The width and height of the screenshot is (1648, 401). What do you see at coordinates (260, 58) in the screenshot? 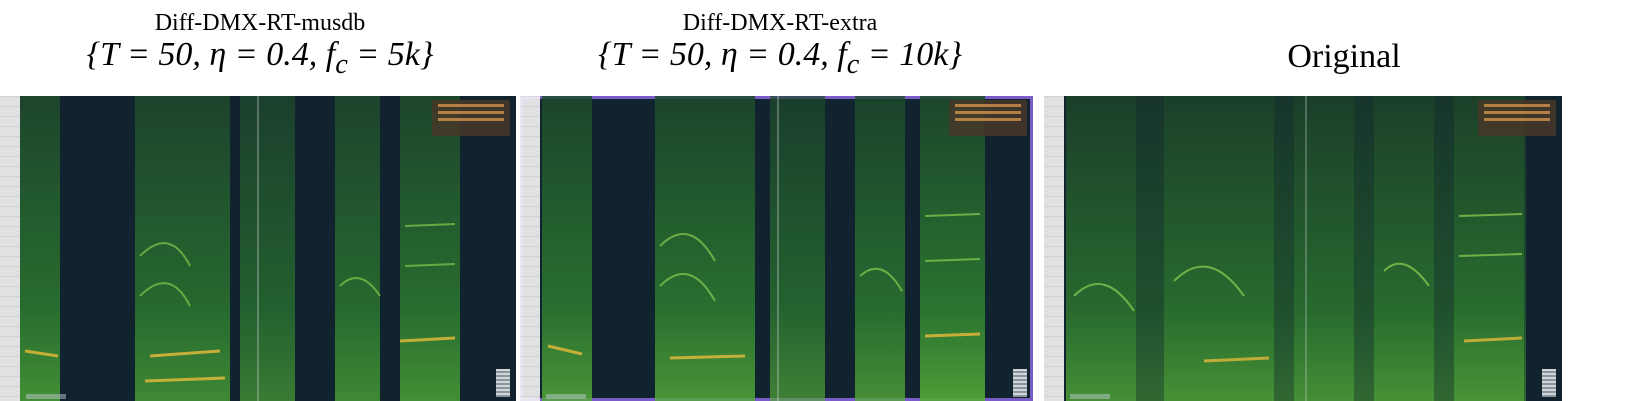
I see `panel-params: {T = 50, η = 0.4, fc = 5k}` at bounding box center [260, 58].